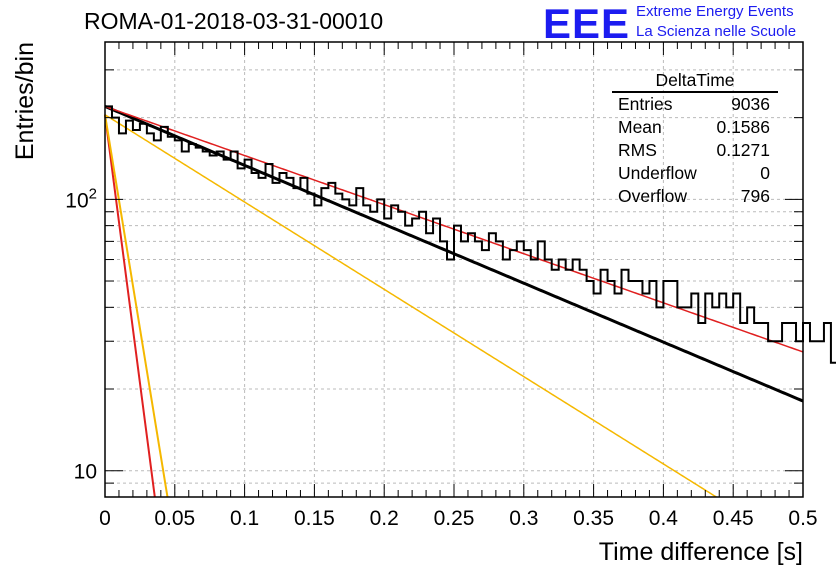 The image size is (836, 572). Describe the element at coordinates (637, 150) in the screenshot. I see `stats-label: RMS` at that location.